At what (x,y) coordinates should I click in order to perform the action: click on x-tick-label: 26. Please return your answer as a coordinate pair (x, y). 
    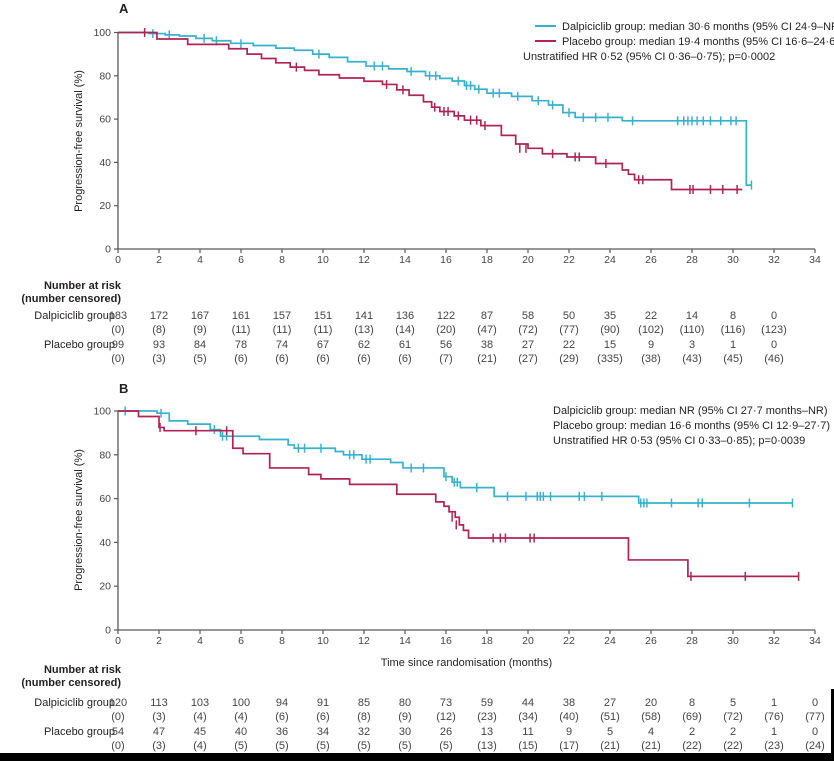
    Looking at the image, I should click on (651, 641).